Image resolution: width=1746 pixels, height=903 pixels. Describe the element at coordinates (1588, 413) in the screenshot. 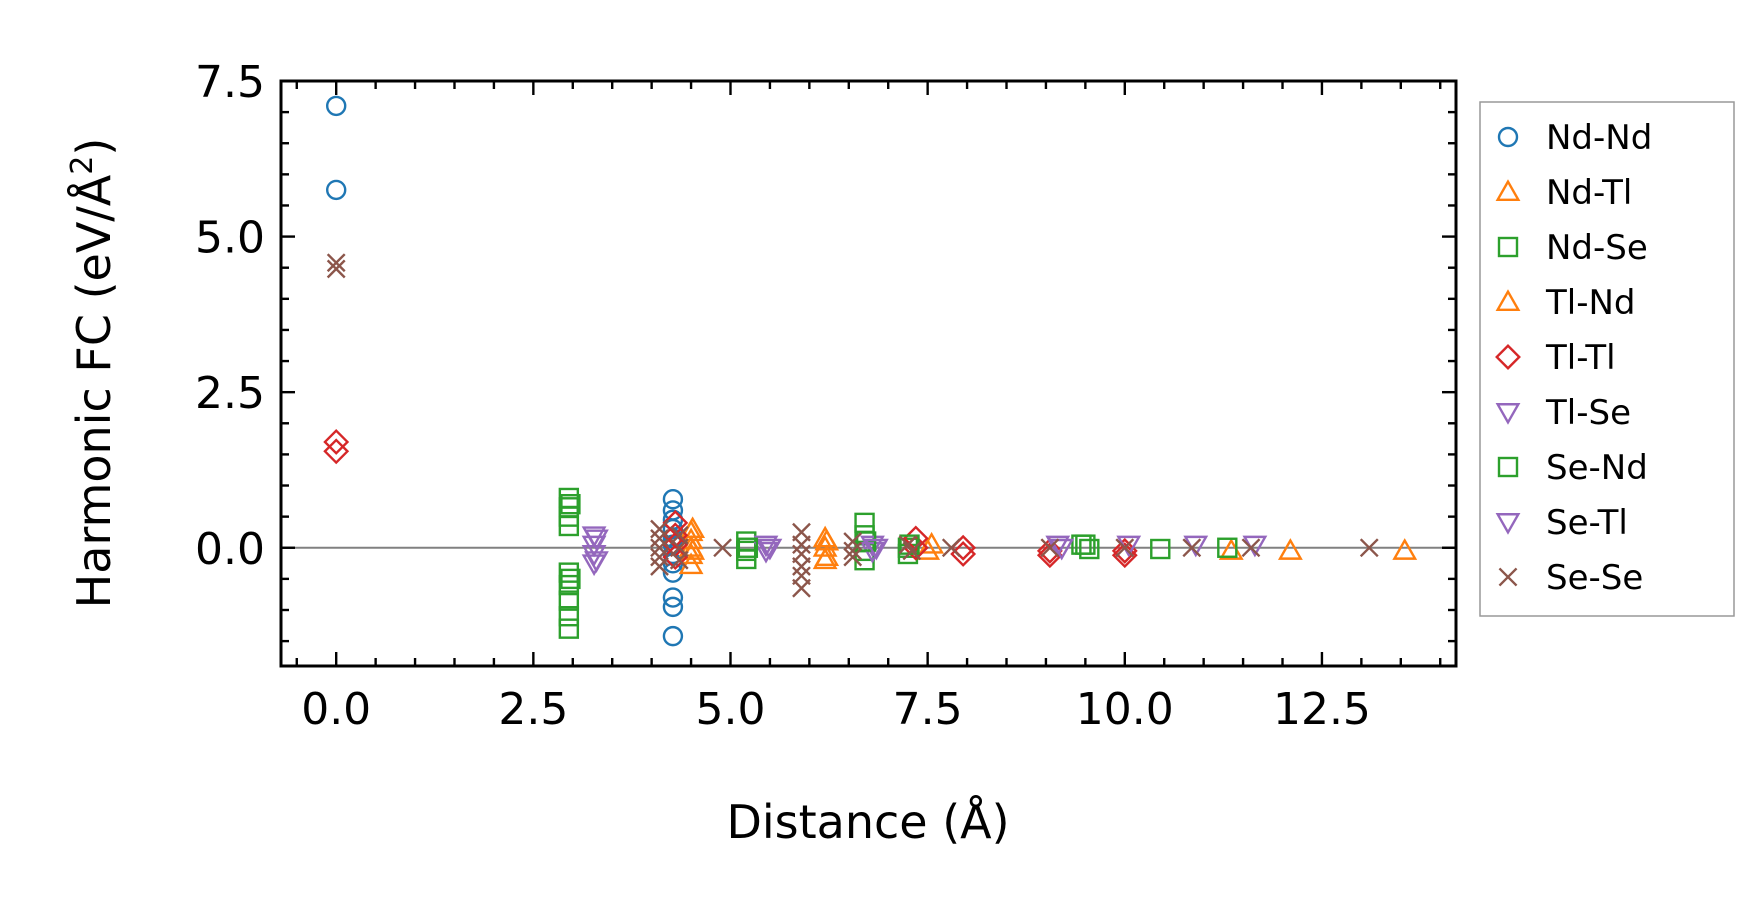

I see `legend-label: Tl-Se` at that location.